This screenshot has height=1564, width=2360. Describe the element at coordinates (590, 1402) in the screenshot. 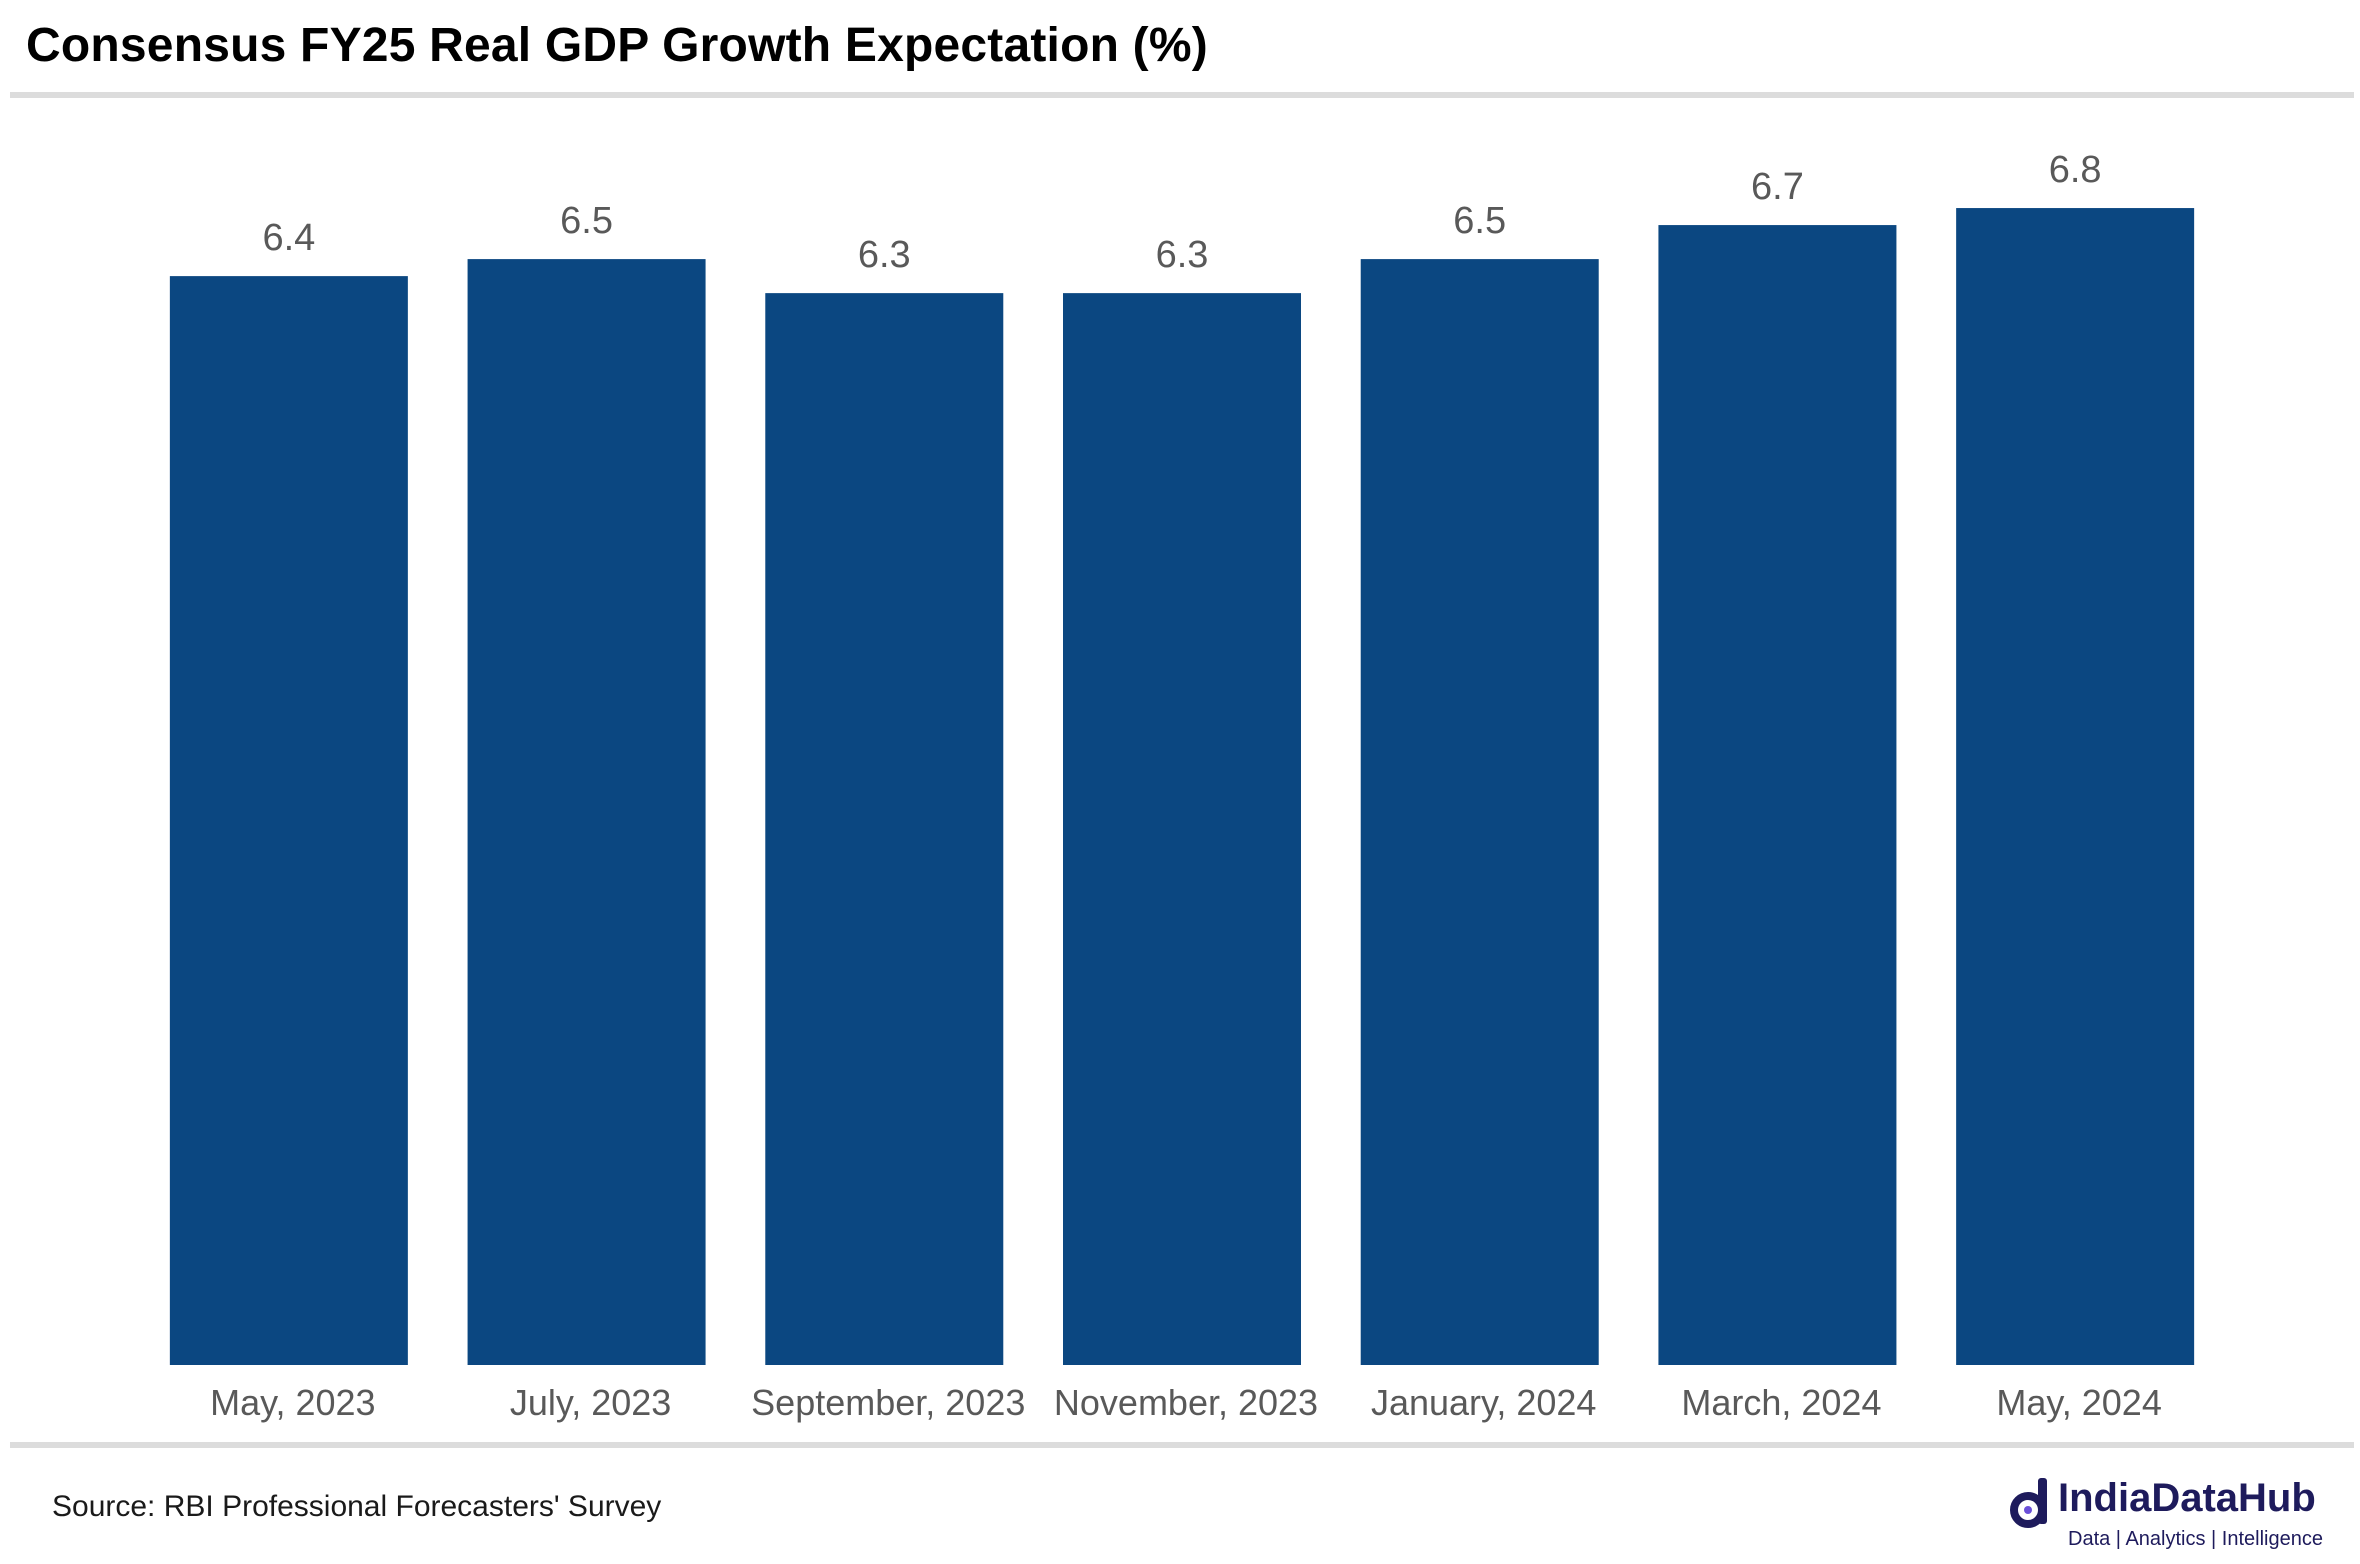

I see `category-label-1: July, 2023` at that location.